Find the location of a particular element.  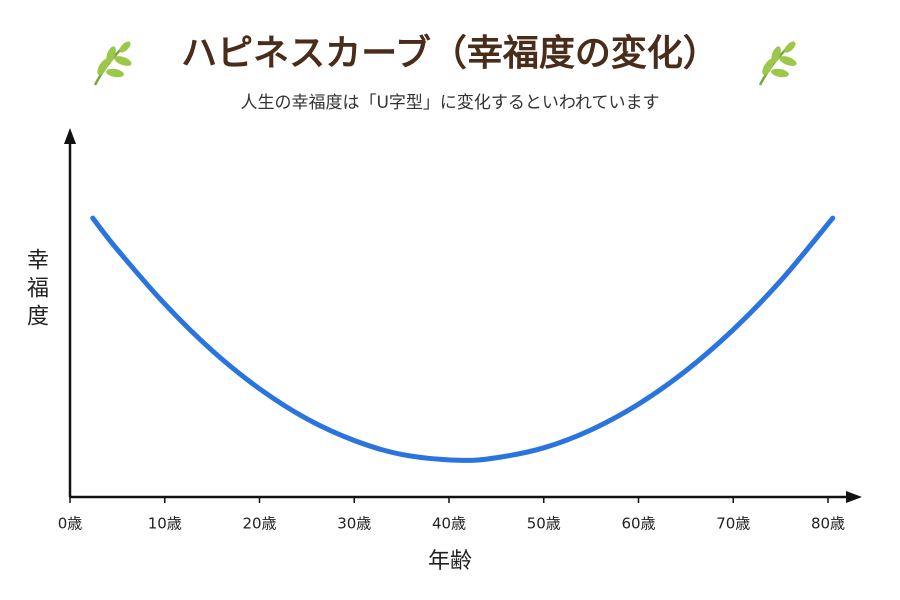

x-tick-label: 10歳 is located at coordinates (165, 524).